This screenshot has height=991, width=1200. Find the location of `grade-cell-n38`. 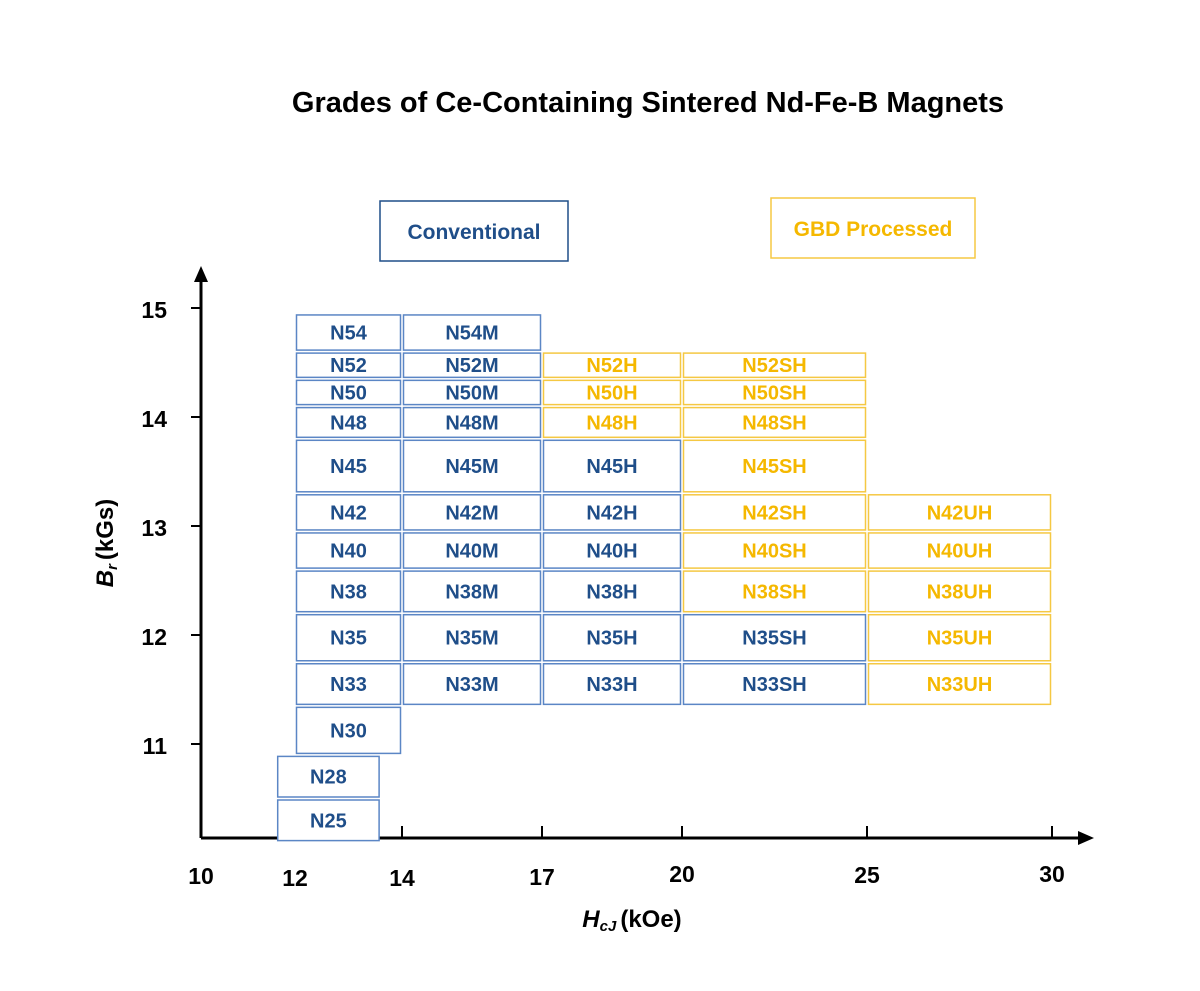

grade-cell-n38 is located at coordinates (348, 591).